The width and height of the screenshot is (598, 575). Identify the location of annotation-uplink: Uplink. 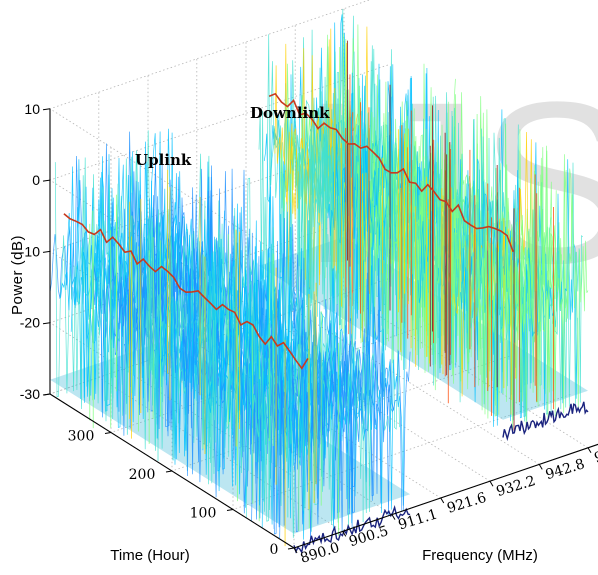
(163, 160).